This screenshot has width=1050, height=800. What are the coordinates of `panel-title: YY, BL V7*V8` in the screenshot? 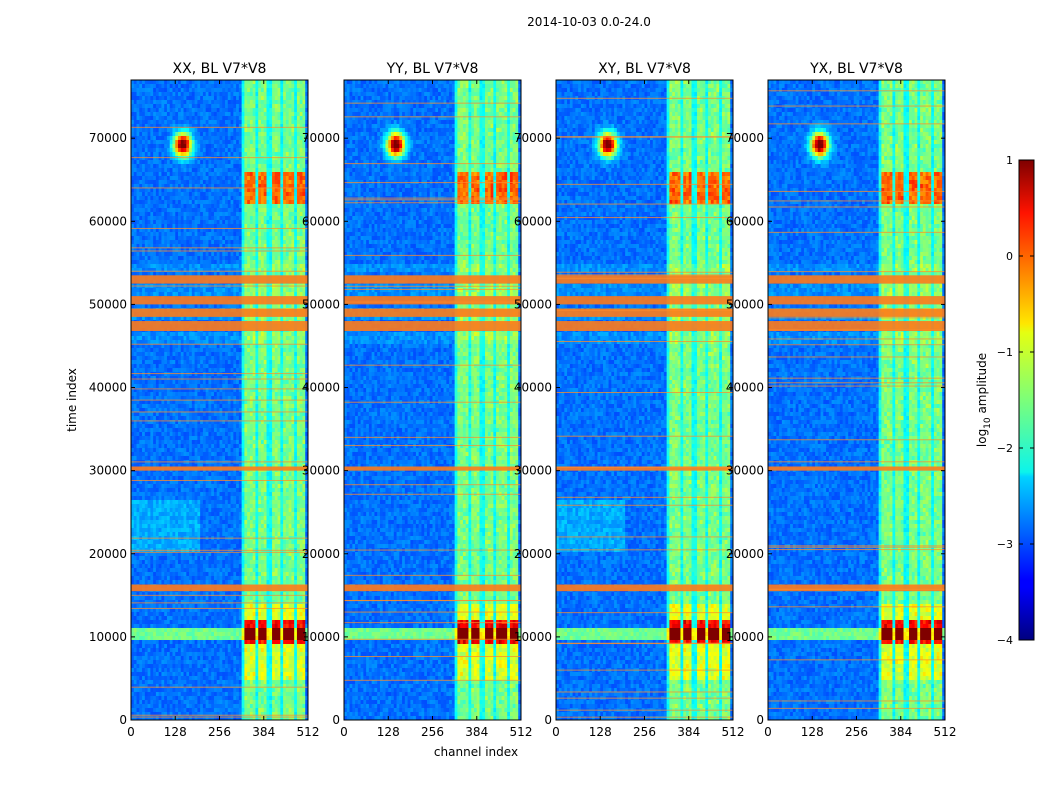 It's located at (432, 69).